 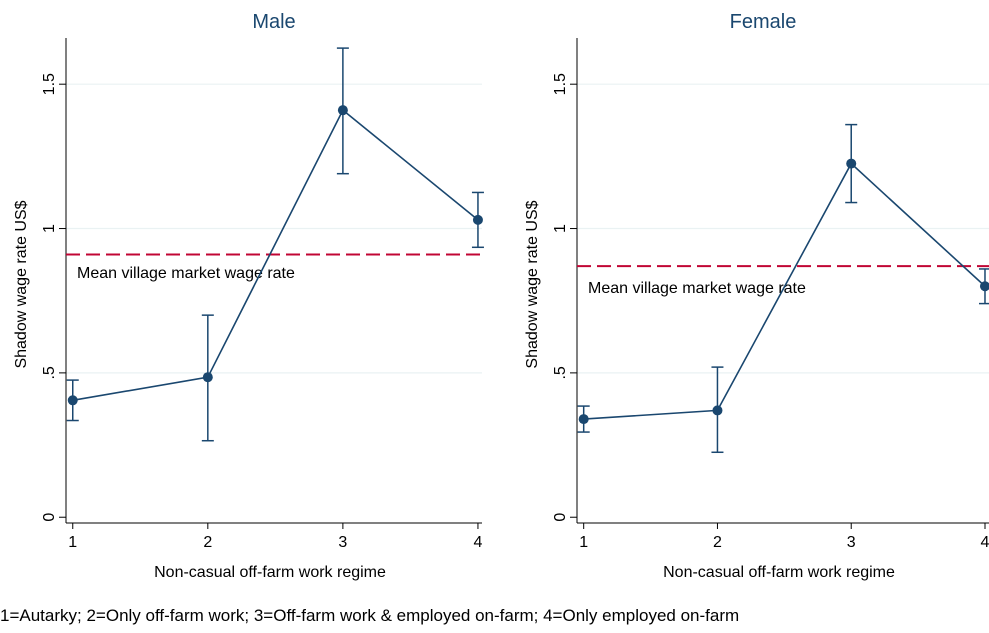 I want to click on female-y-tick-label: 0, so click(x=560, y=517).